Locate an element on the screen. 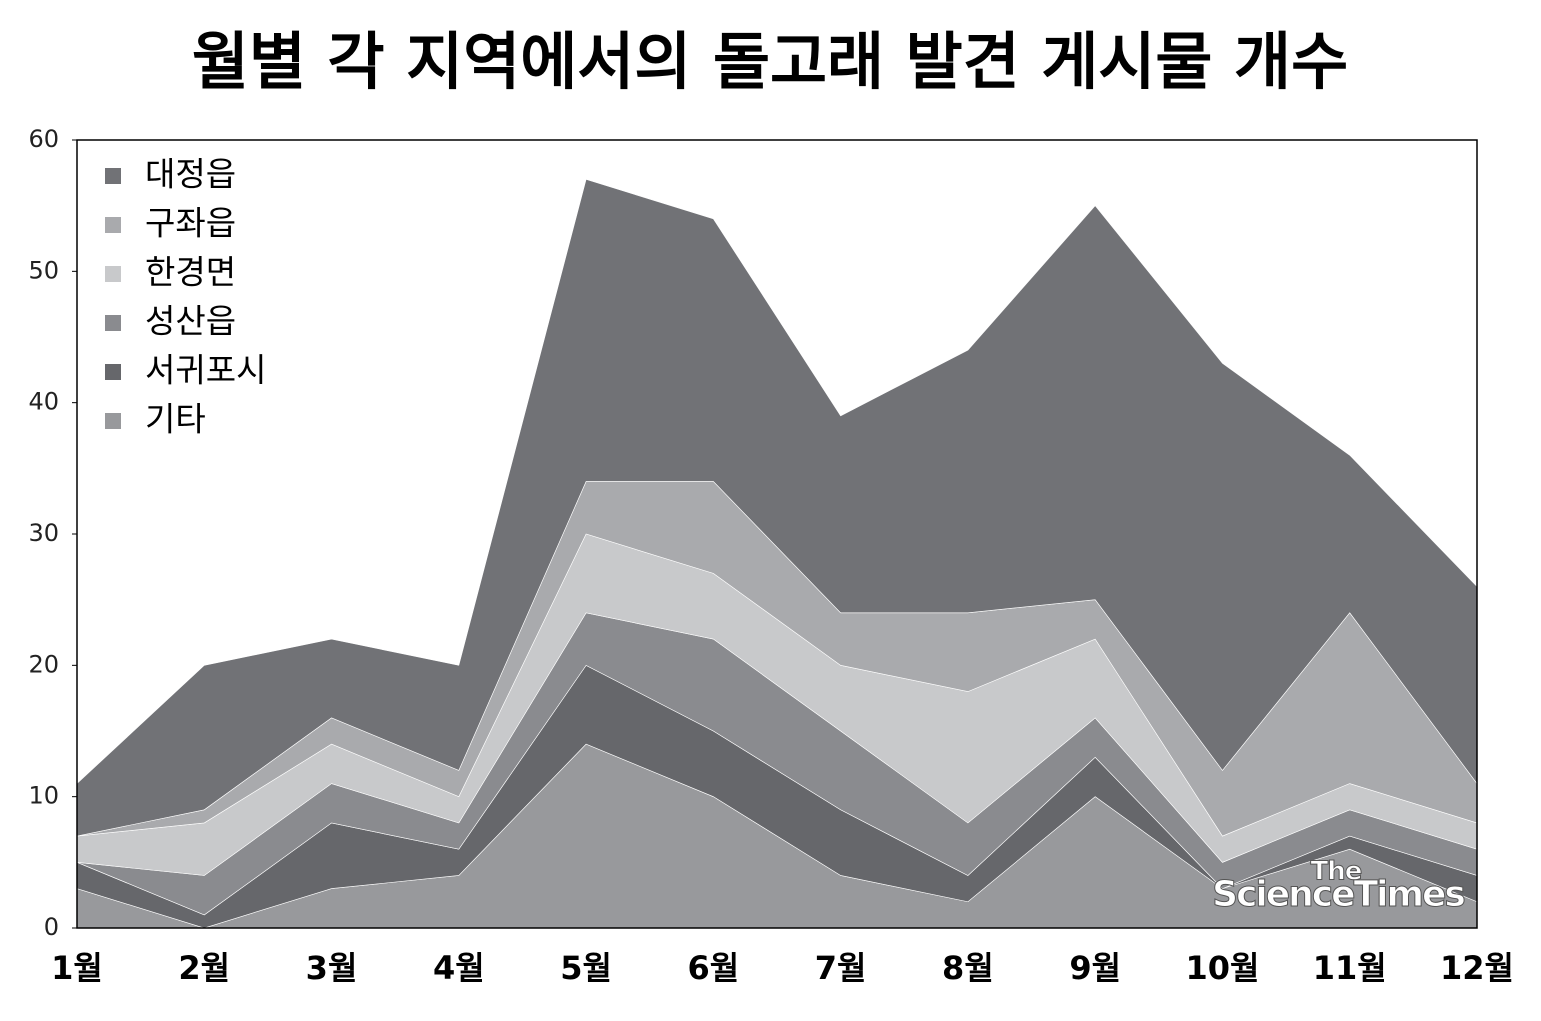 The height and width of the screenshot is (1021, 1541). y-tick-label: 40 is located at coordinates (43, 402).